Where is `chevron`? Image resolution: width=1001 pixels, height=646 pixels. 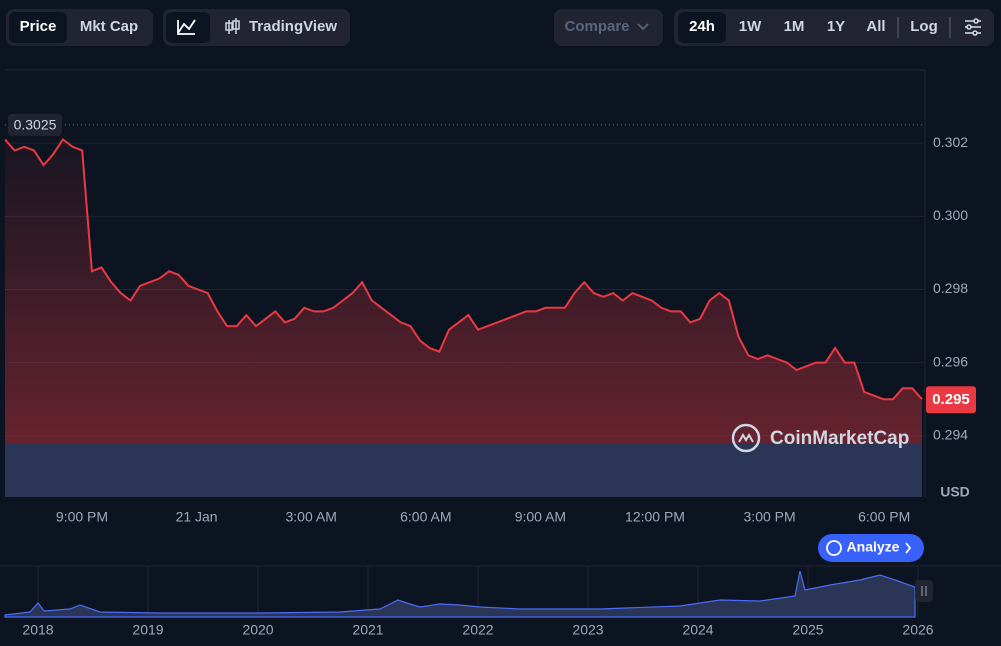
chevron is located at coordinates (643, 27).